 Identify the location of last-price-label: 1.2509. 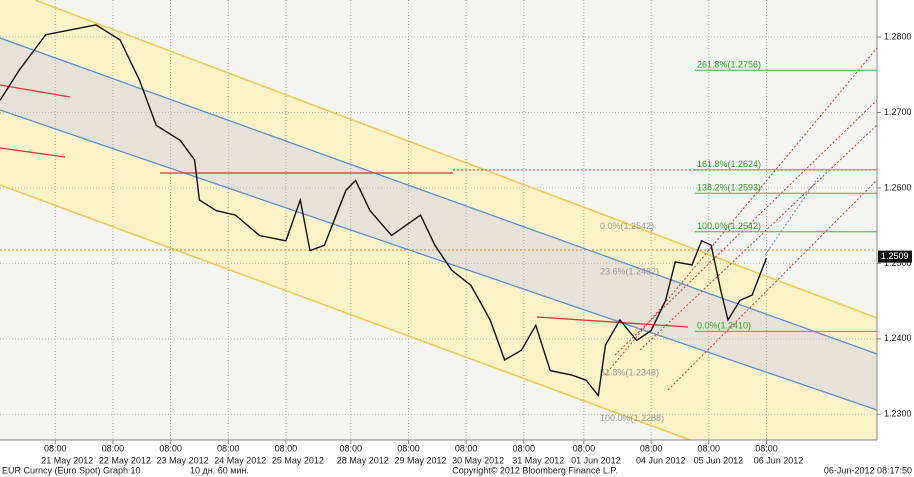
(895, 256).